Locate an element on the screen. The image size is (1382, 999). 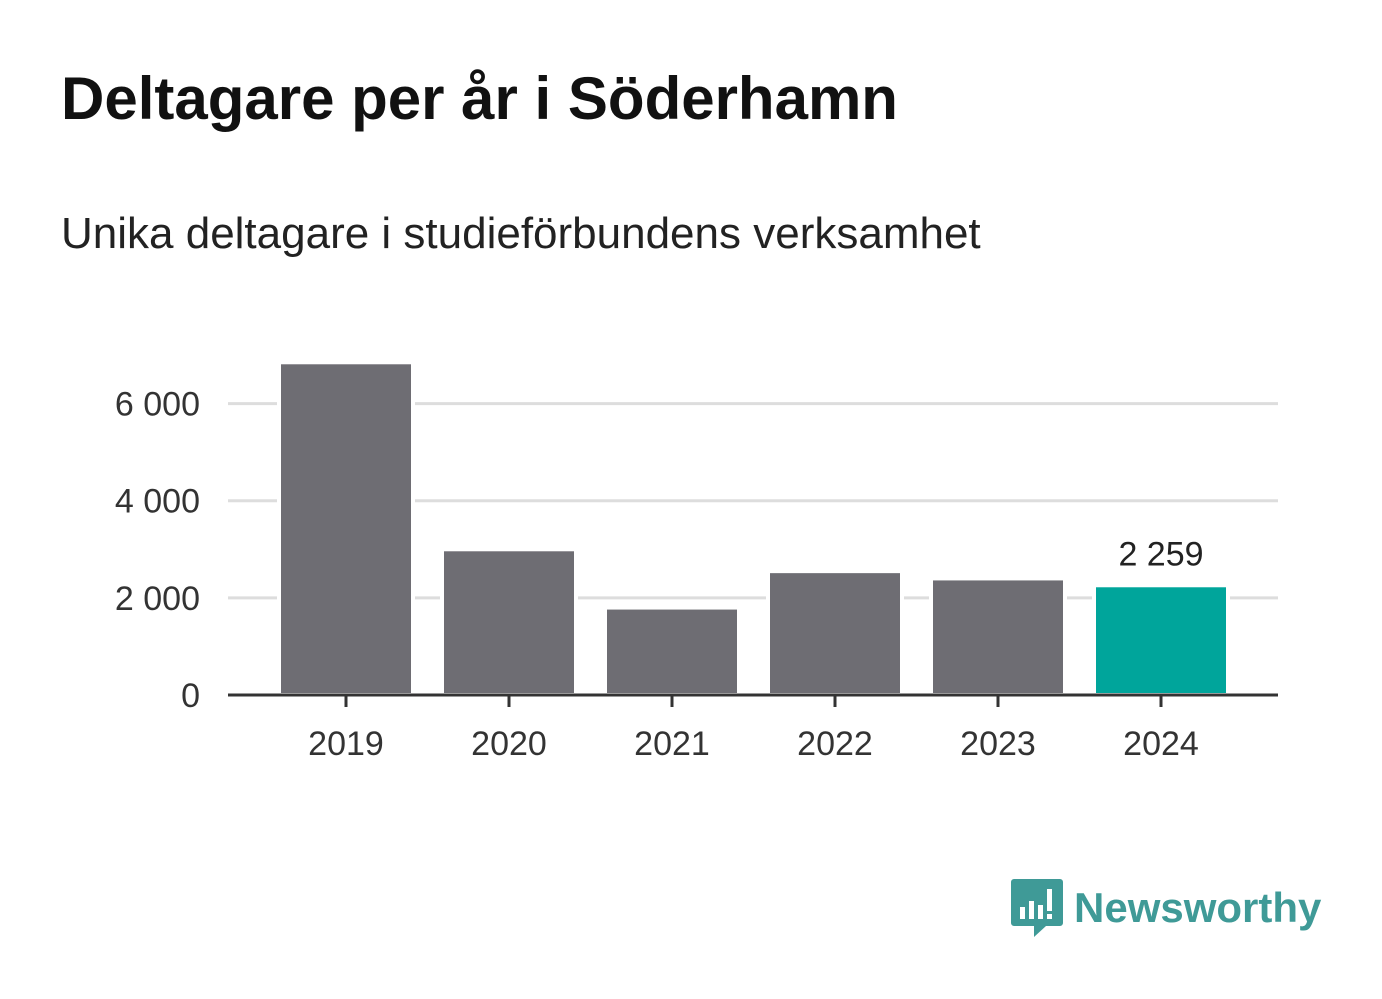
x-tick-label: 2021 is located at coordinates (672, 744).